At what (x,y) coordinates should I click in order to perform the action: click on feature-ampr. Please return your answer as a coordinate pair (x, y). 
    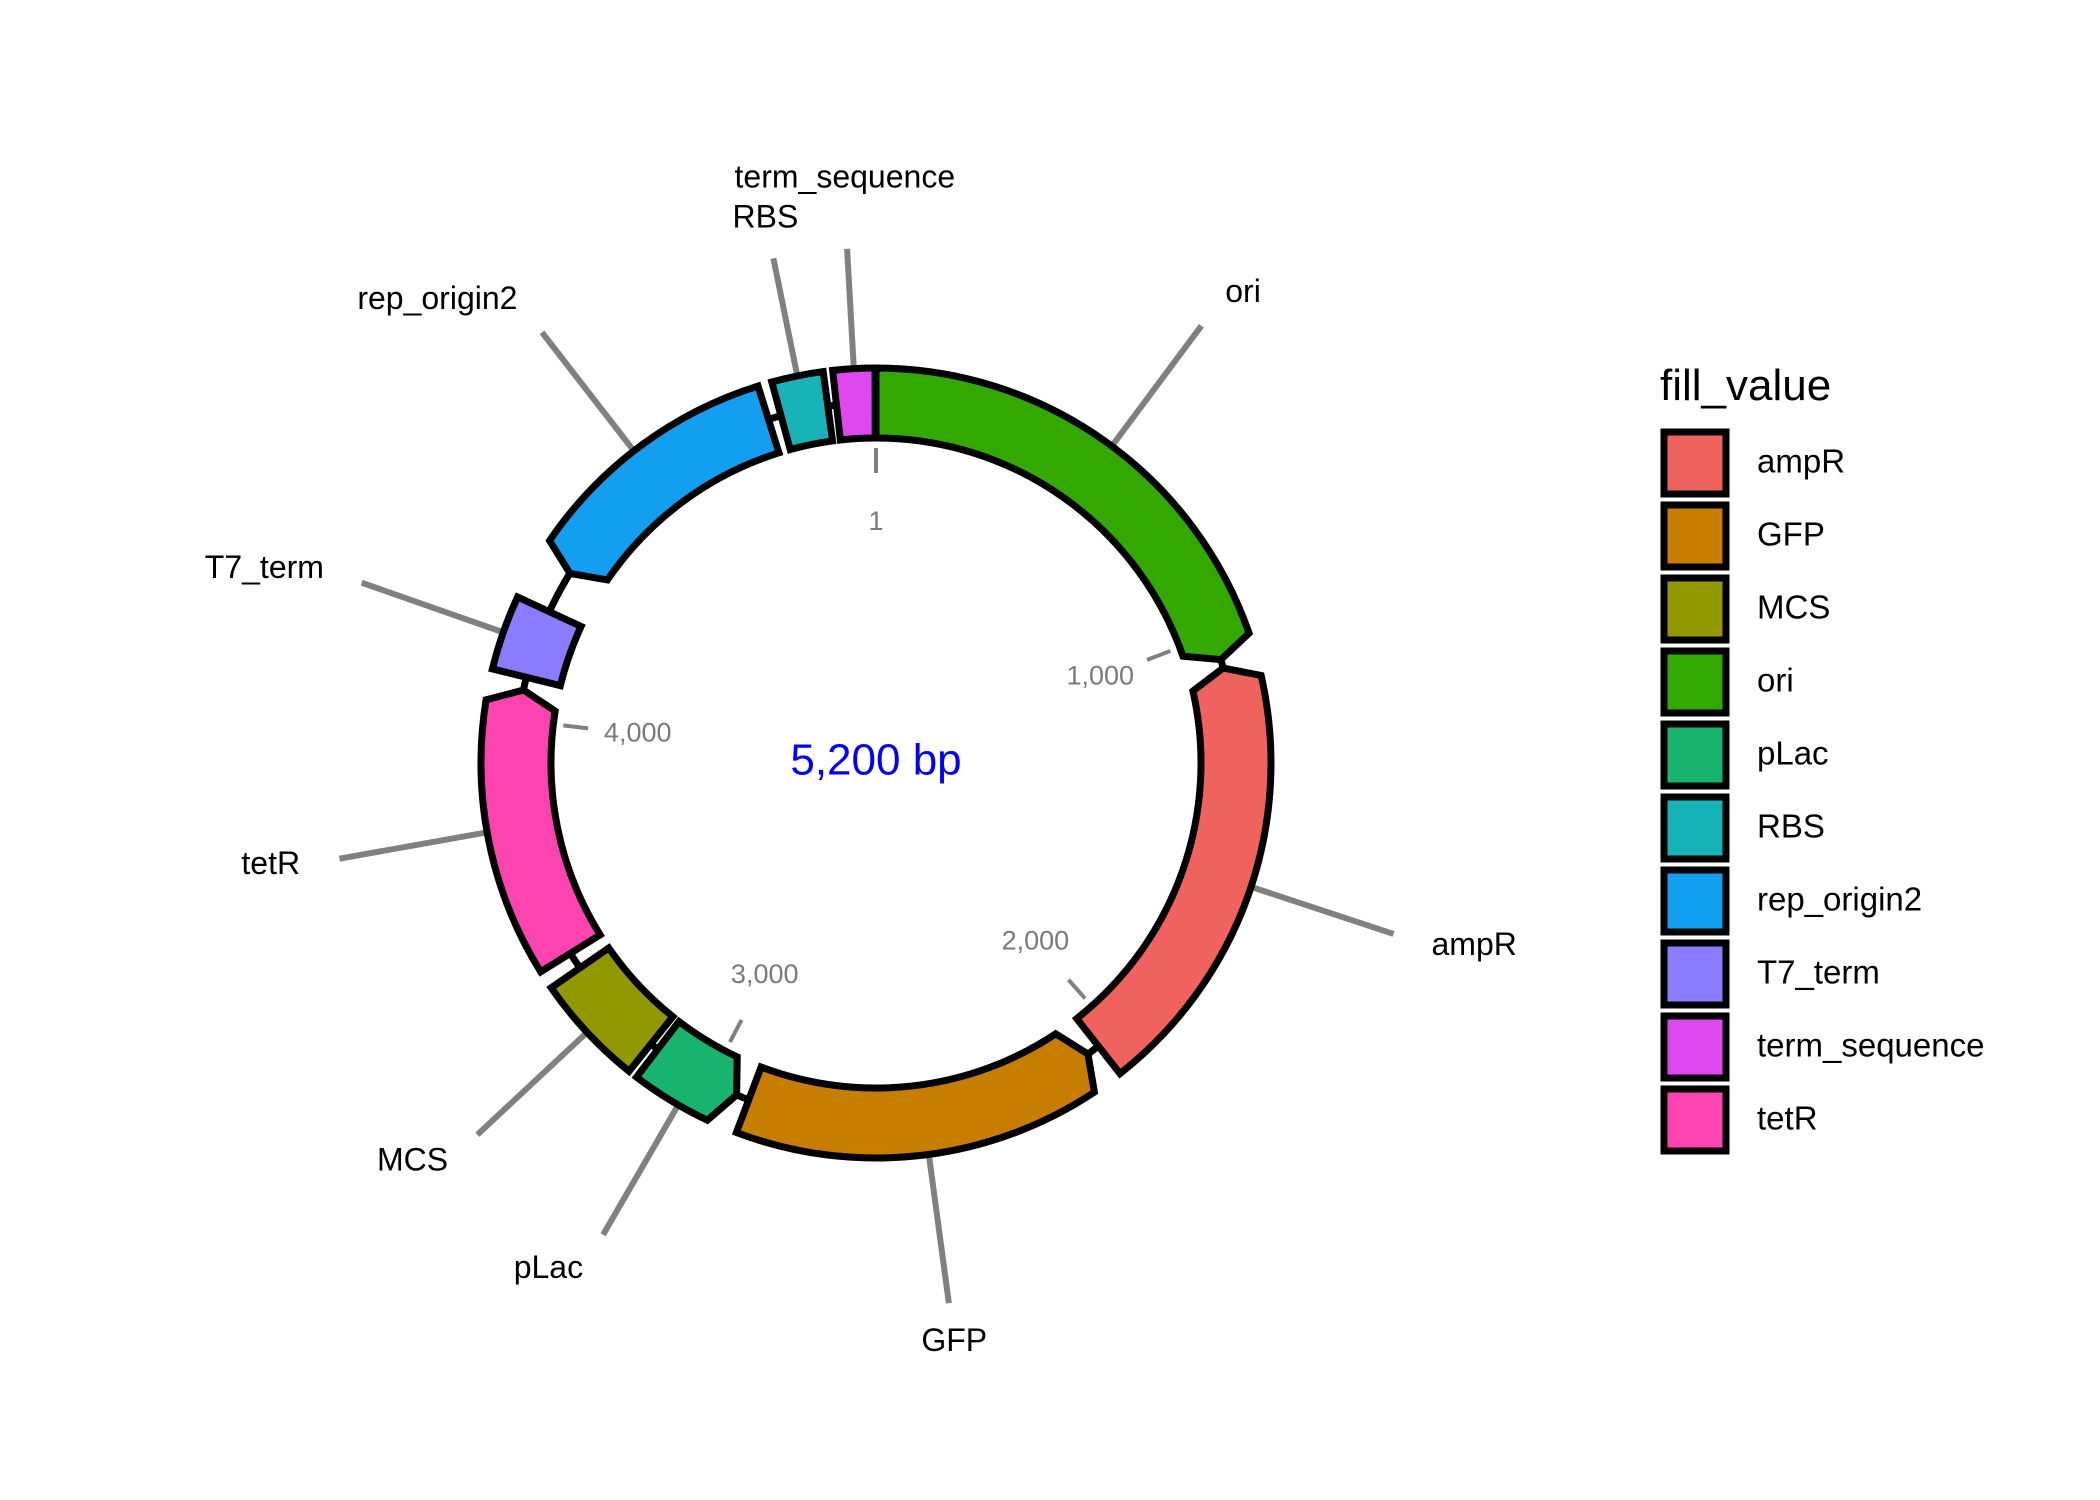
    Looking at the image, I should click on (1173, 871).